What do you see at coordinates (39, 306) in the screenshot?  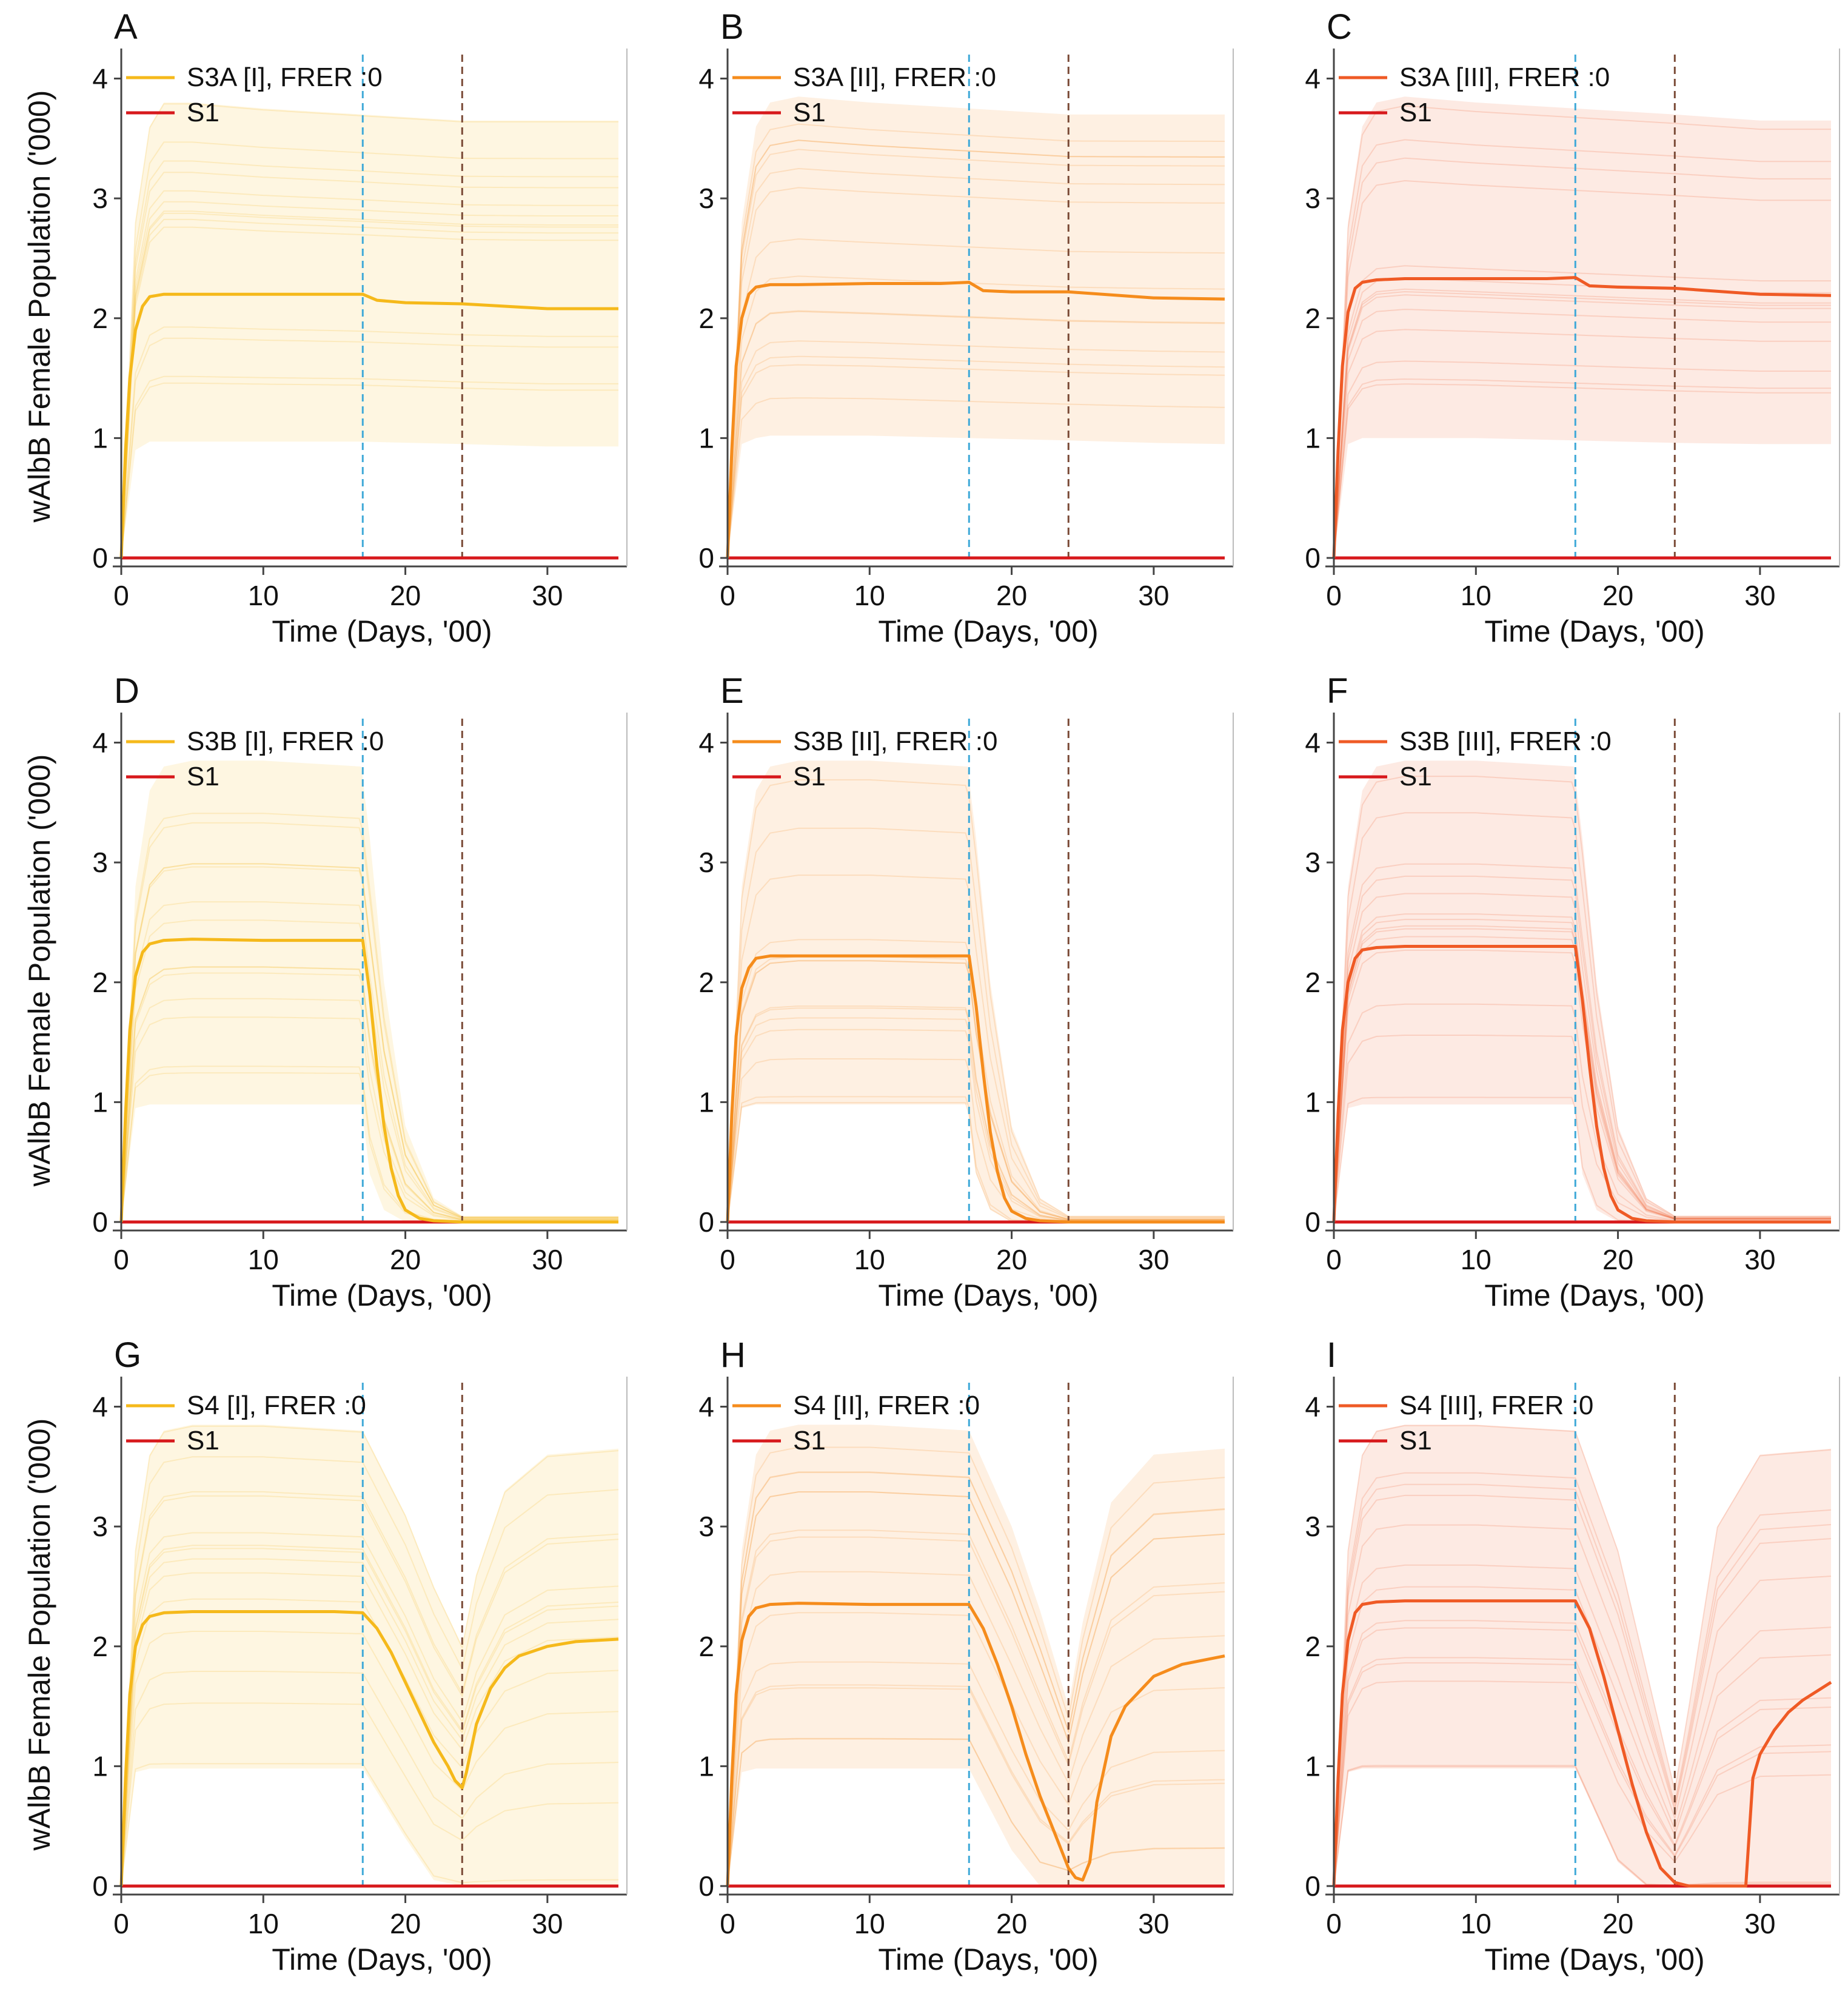 I see `y-axis-label: wAlbB Female Population ('000)` at bounding box center [39, 306].